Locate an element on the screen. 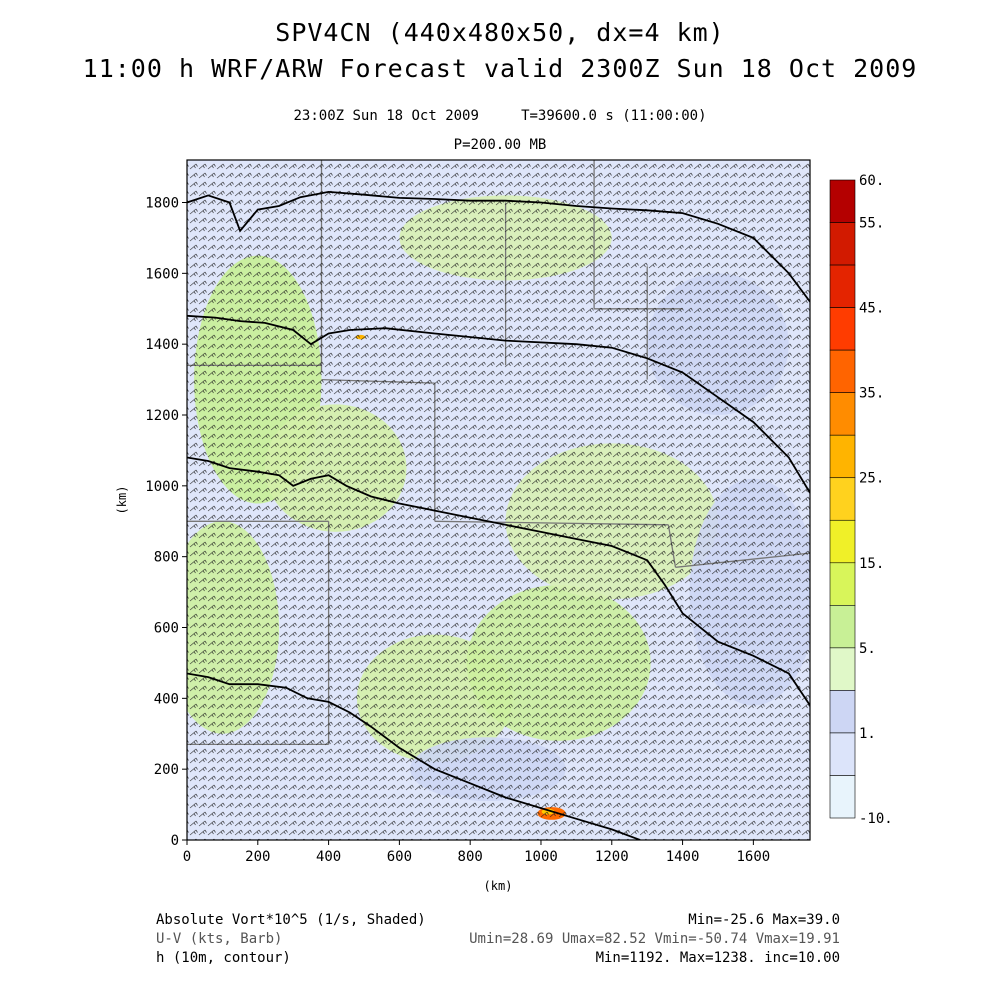 Image resolution: width=1000 pixels, height=1000 pixels. colorbar-label: 25. is located at coordinates (871, 479).